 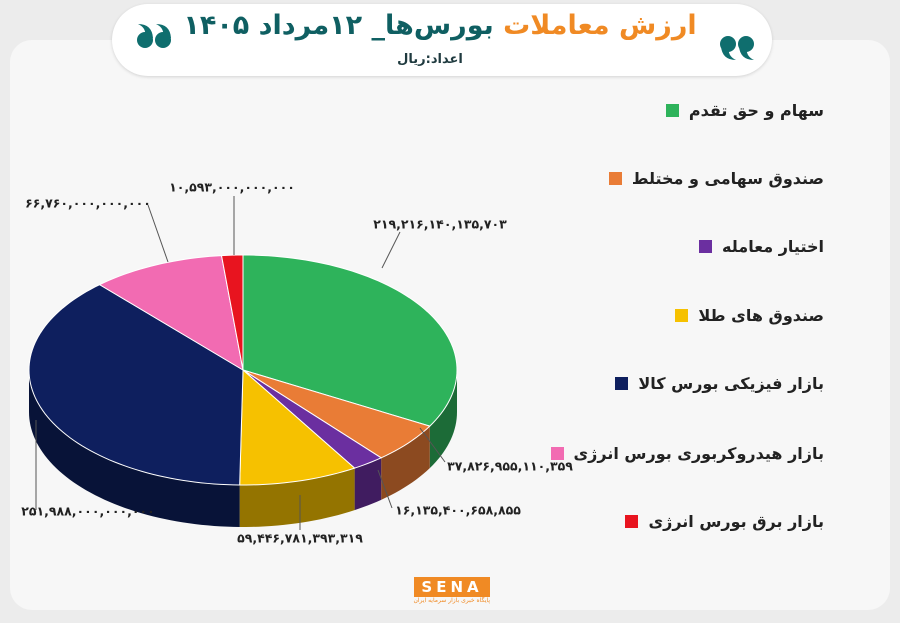 What do you see at coordinates (458, 510) in the screenshot?
I see `value-label: ۱۶,۱۳۵,۴۰۰,۶۵۸,۸۵۵` at bounding box center [458, 510].